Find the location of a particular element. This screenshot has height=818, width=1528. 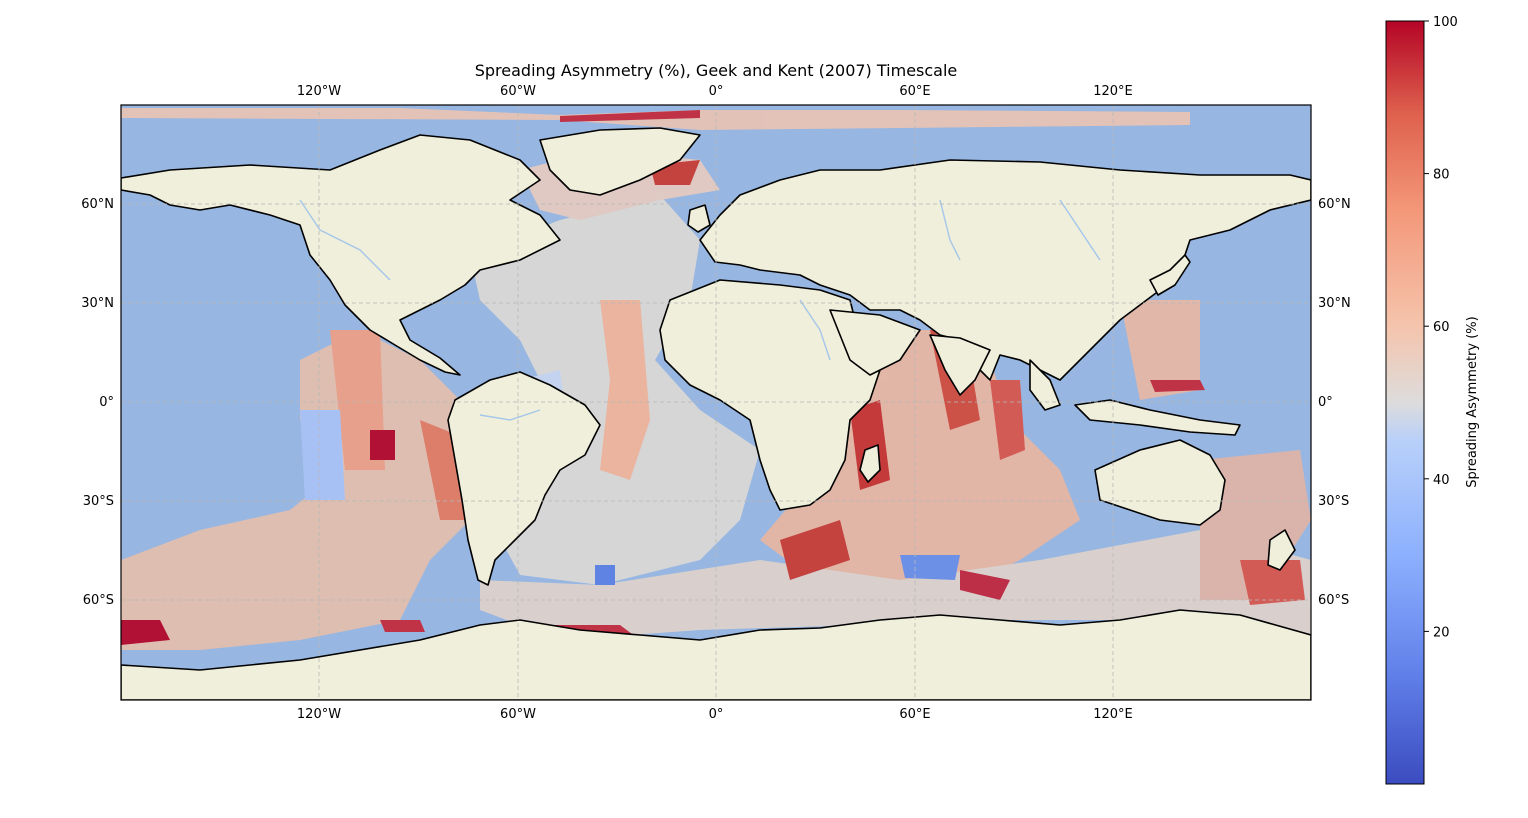

colorbar: 100 80 60 40 20 Spreading Asymmetry (%) is located at coordinates (1432, 400).